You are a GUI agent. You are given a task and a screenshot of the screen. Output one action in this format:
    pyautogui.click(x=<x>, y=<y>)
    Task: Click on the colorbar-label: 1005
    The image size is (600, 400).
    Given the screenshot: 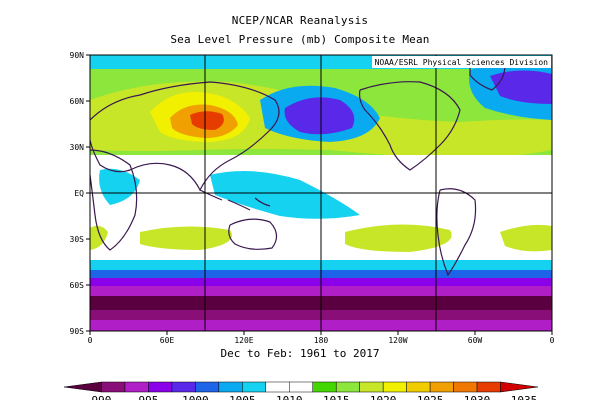 What is the action you would take?
    pyautogui.click(x=242, y=397)
    